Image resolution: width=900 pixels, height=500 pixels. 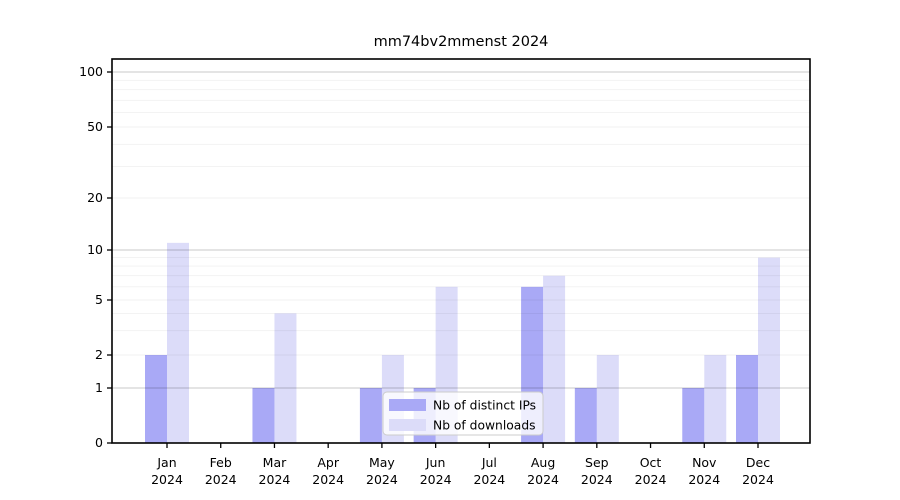 I want to click on x-tick-label-month-may: May, so click(x=382, y=462).